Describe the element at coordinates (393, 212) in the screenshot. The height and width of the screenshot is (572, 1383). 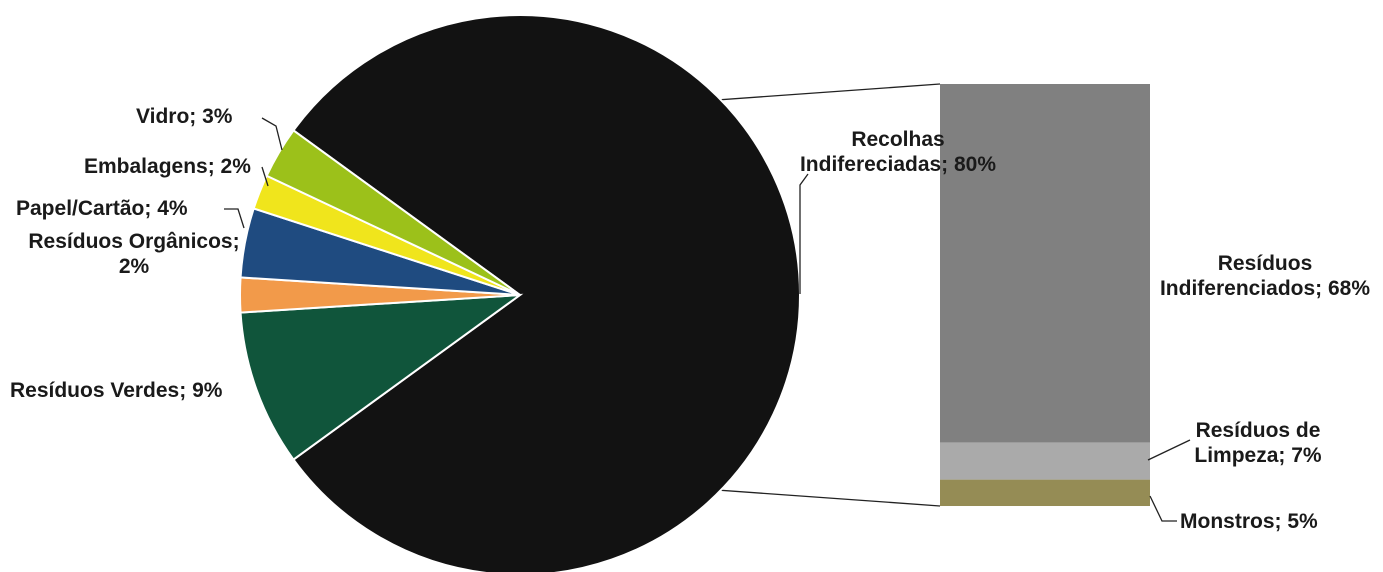
I see `pie-slice-vidro` at that location.